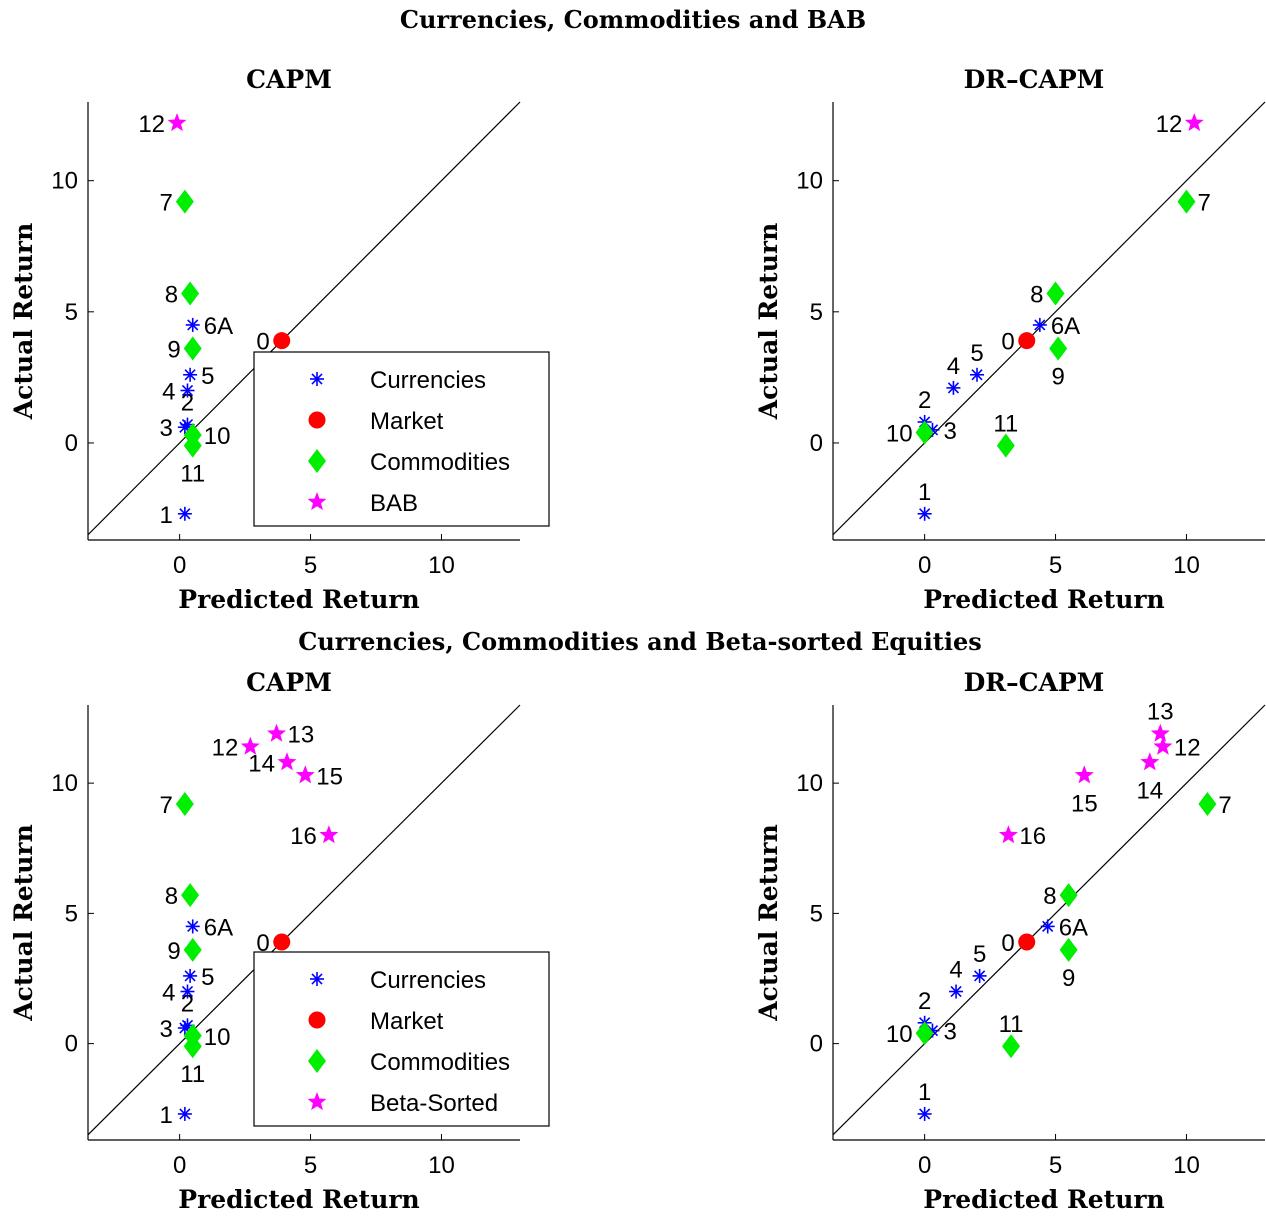  I want to click on point-label: 5, so click(207, 977).